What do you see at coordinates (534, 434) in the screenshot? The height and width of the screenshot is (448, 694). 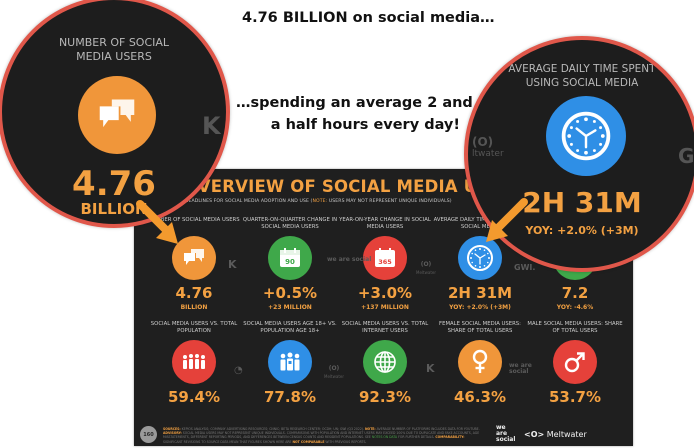 I see `meltwater-logo-icon: <O>` at bounding box center [534, 434].